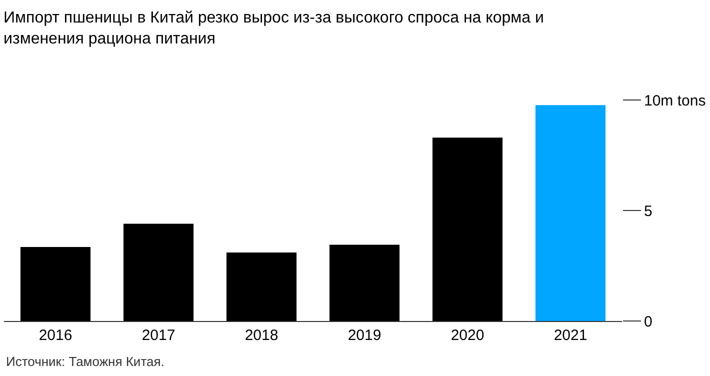 The image size is (710, 376). Describe the element at coordinates (648, 211) in the screenshot. I see `y-tick-label: 5` at that location.